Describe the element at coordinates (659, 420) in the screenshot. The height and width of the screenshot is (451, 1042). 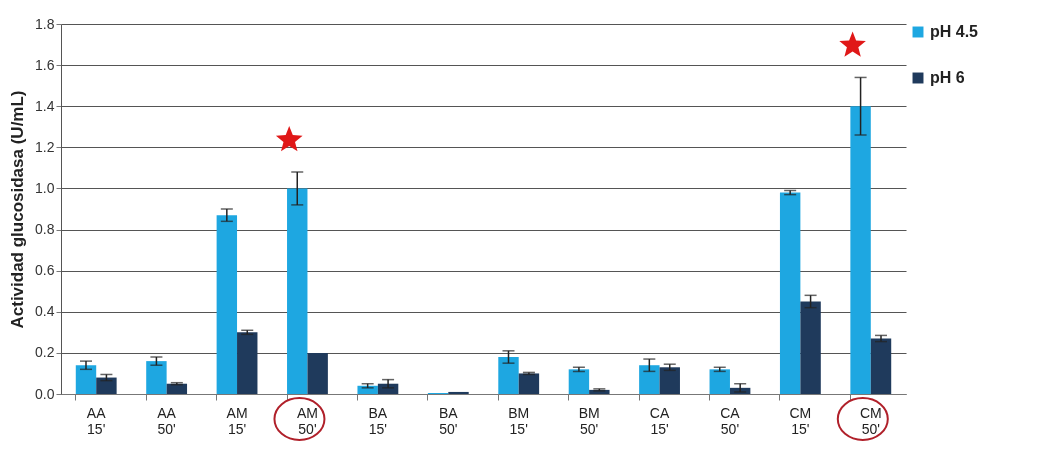
I see `x-tick-label: CA 15'` at that location.